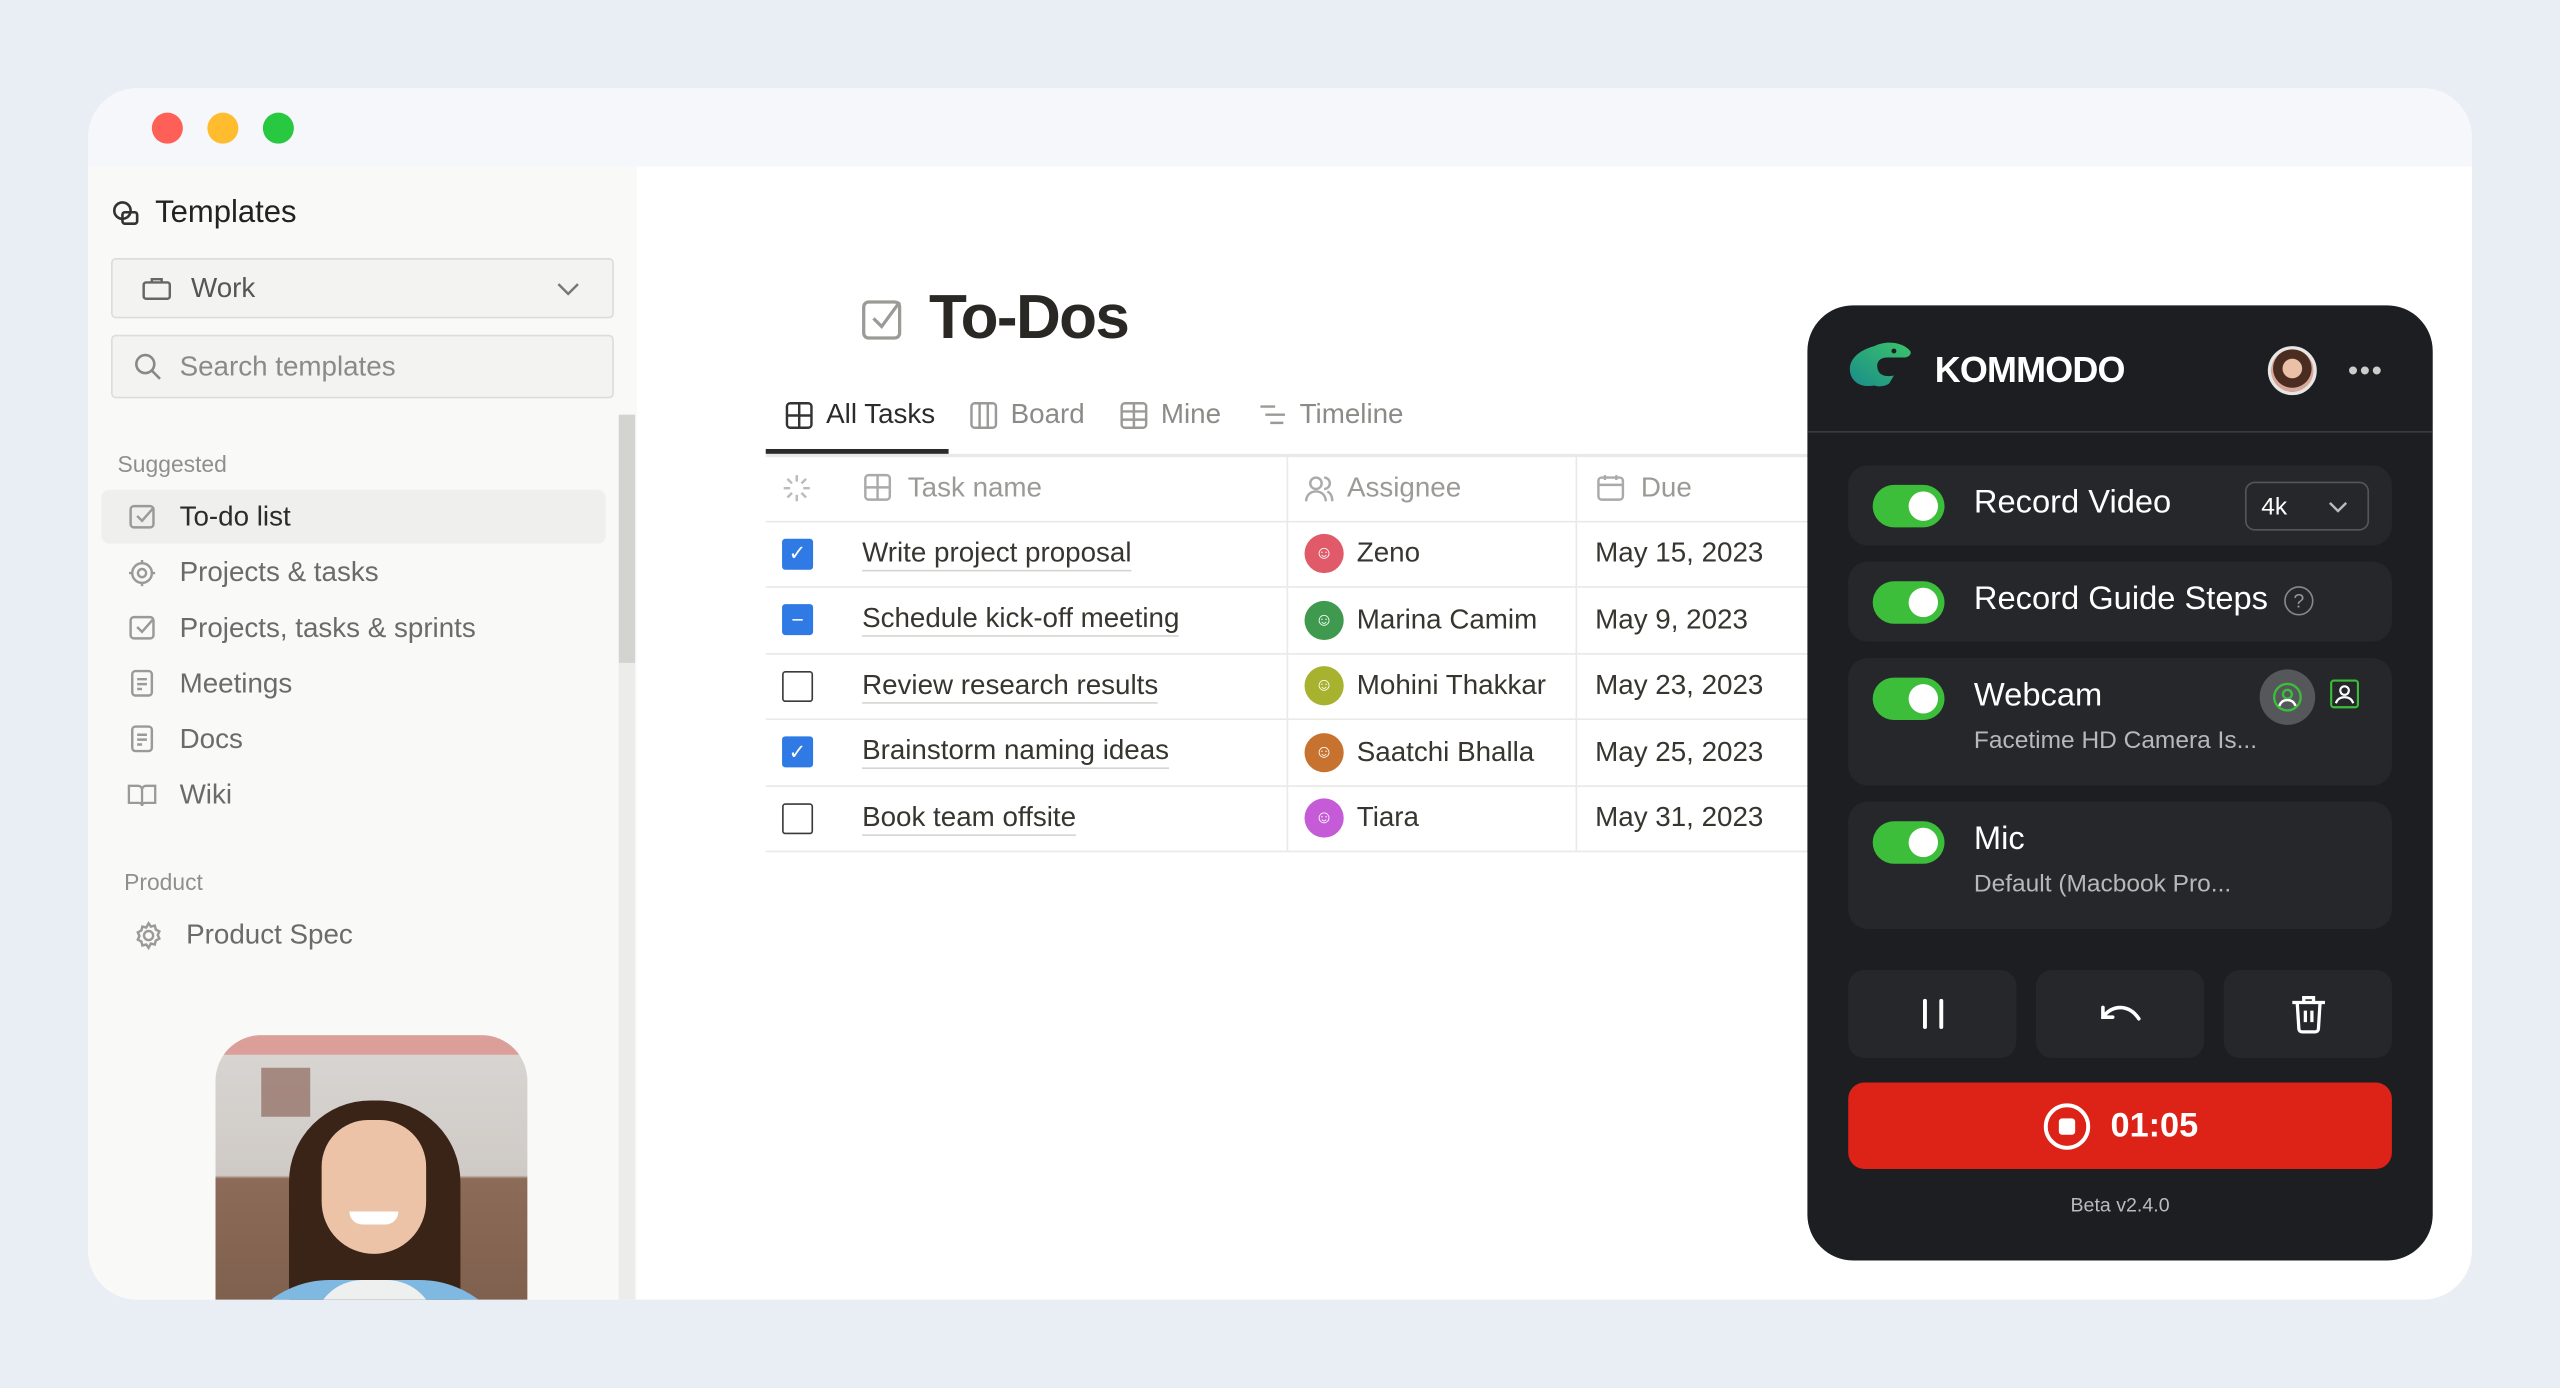  Describe the element at coordinates (627, 538) in the screenshot. I see `sidebar-scrollbar-thumb` at that location.